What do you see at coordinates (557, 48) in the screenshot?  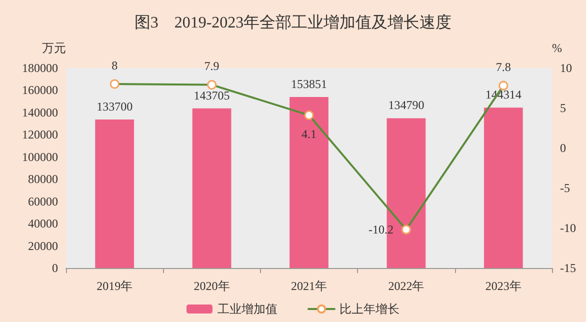 I see `y2-axis-title: %` at bounding box center [557, 48].